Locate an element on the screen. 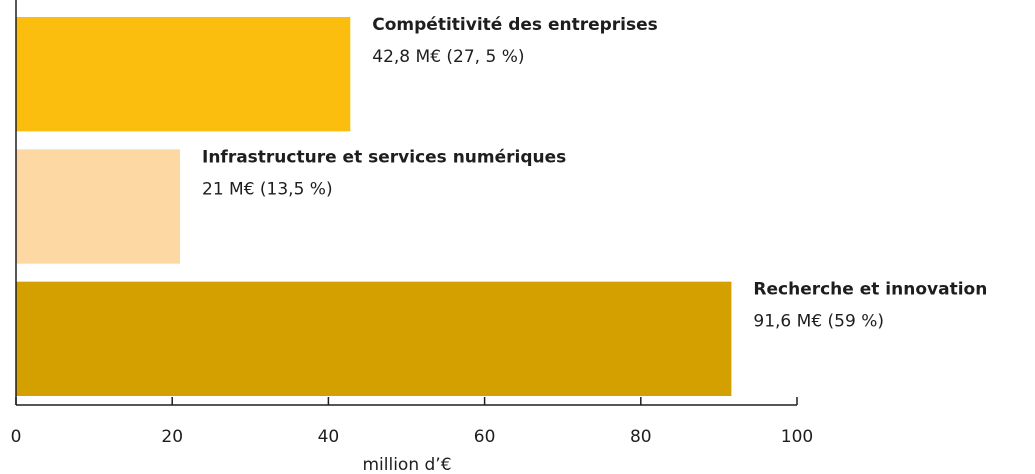  value-label: 42,8 M€ (27, 5 %) is located at coordinates (448, 57).